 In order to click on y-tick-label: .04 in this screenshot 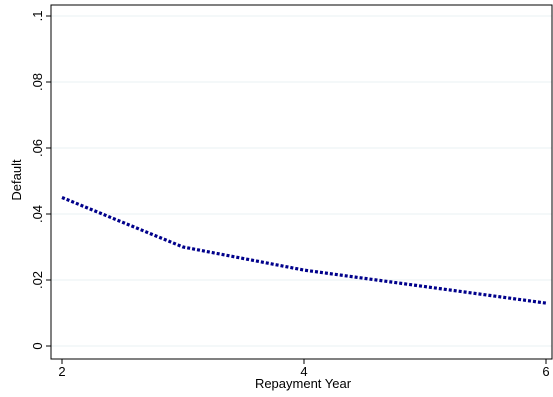, I will do `click(37, 214)`.